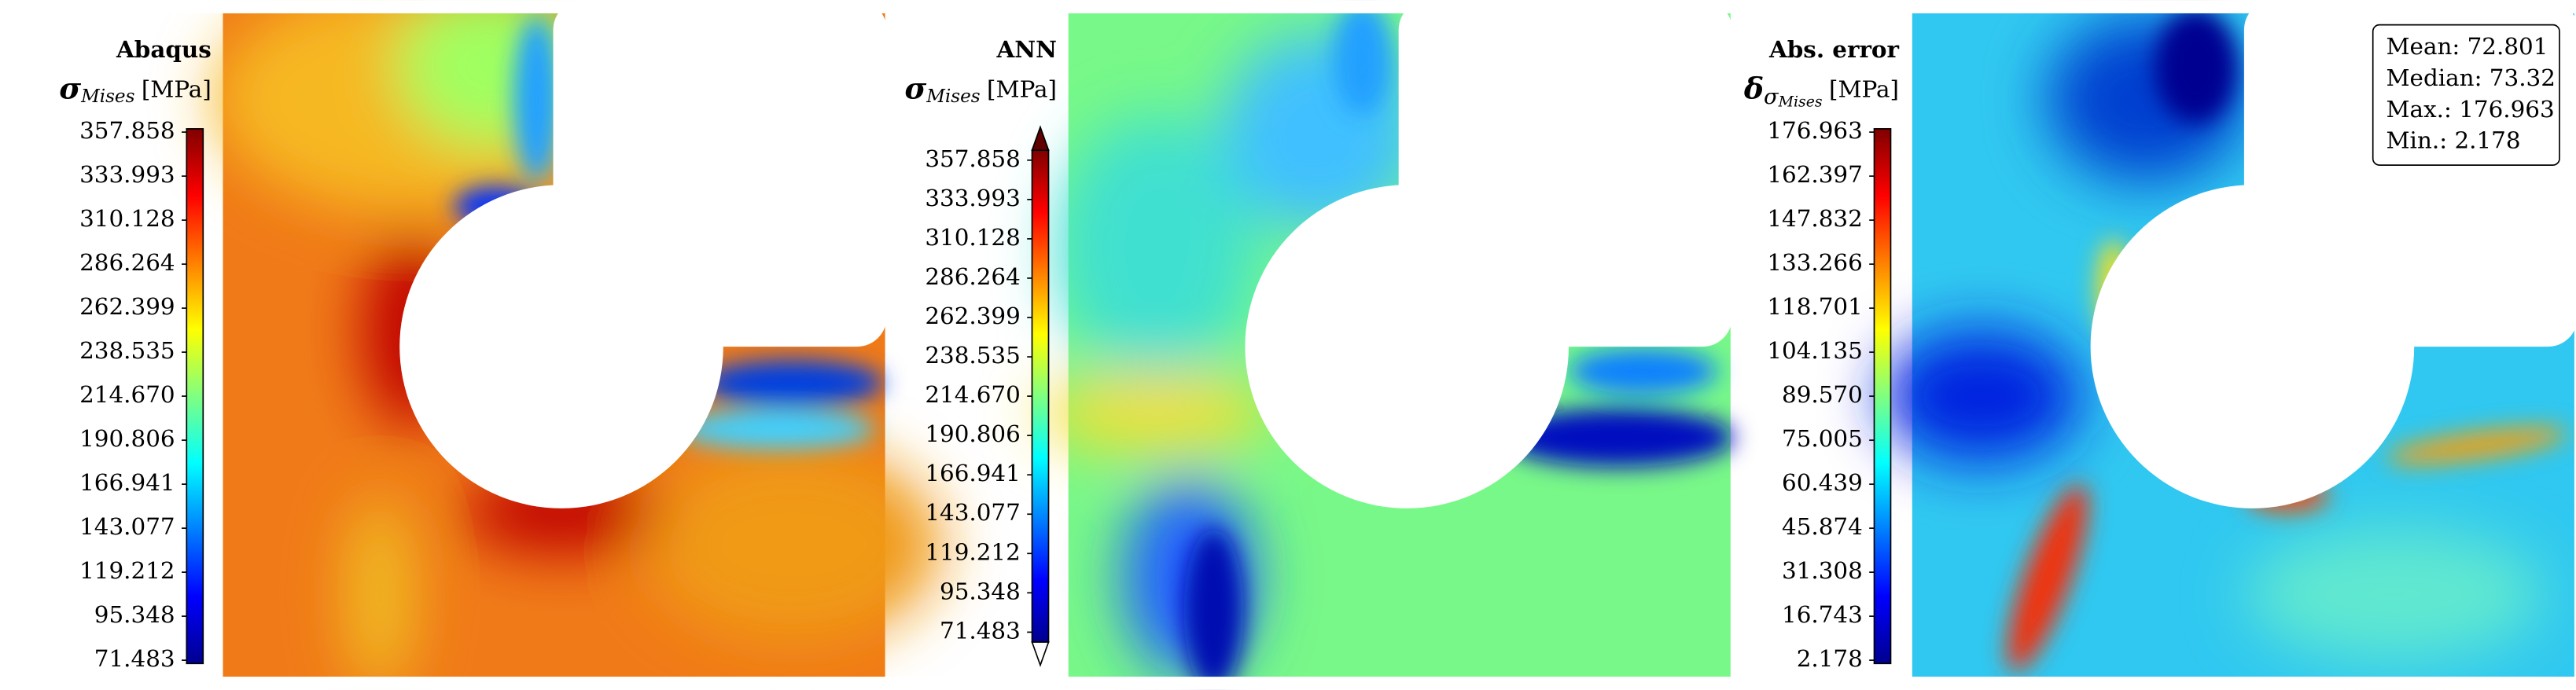  I want to click on colorbar-tick-label: 45.874, so click(1822, 526).